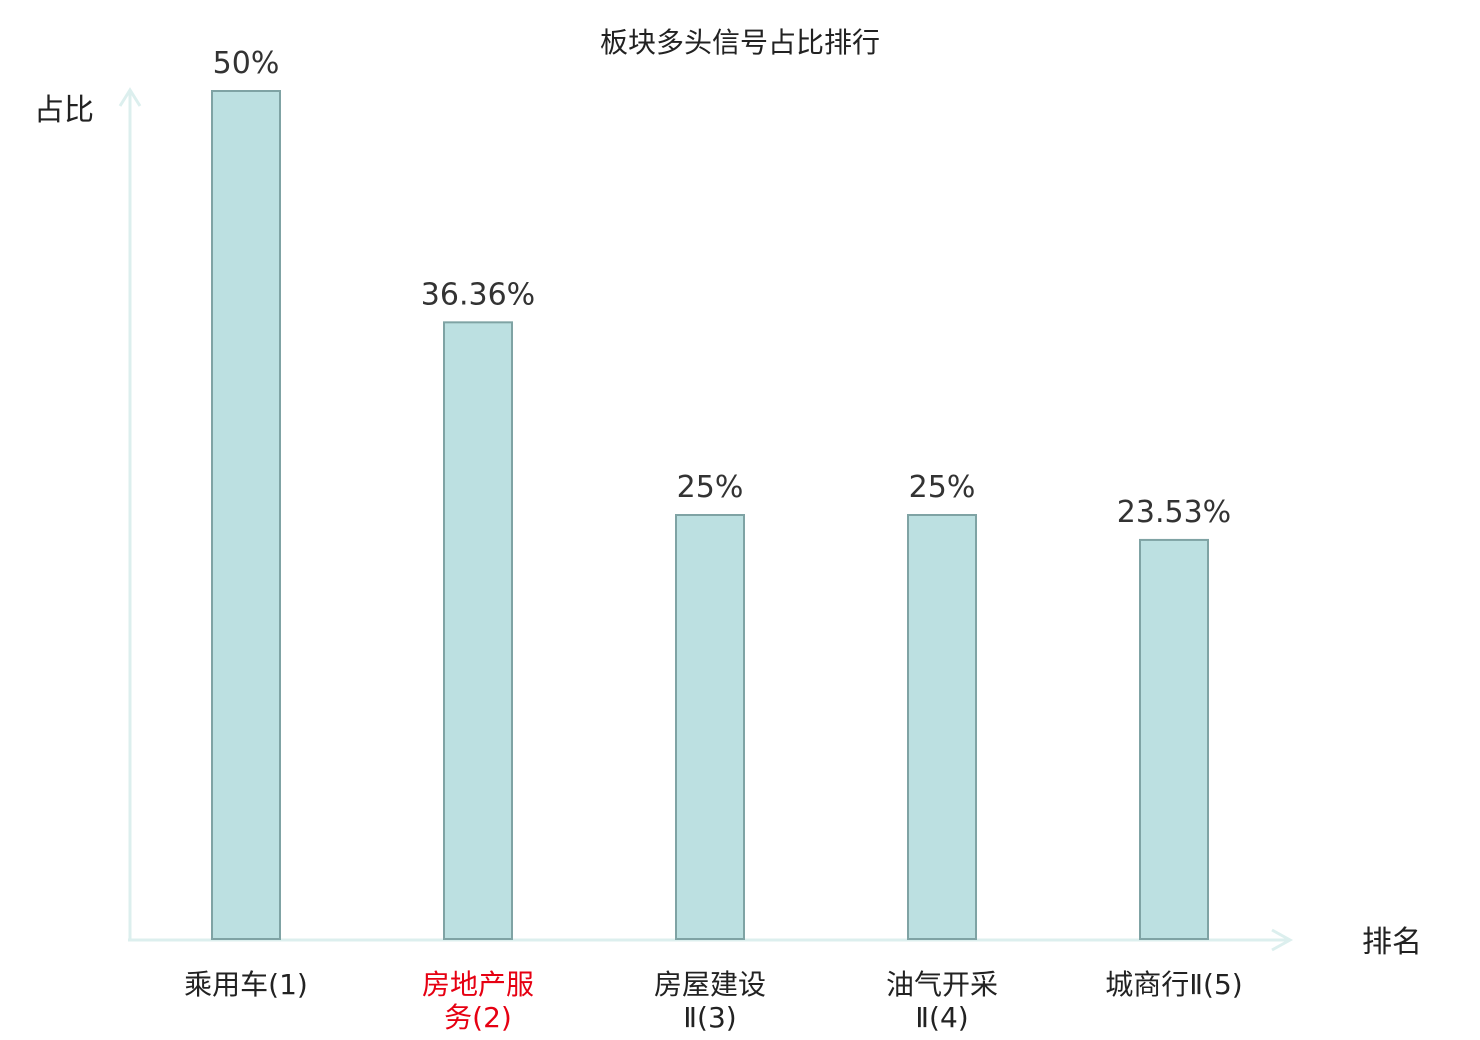 This screenshot has height=1040, width=1480. I want to click on value-label-5: 23.53%, so click(1174, 512).